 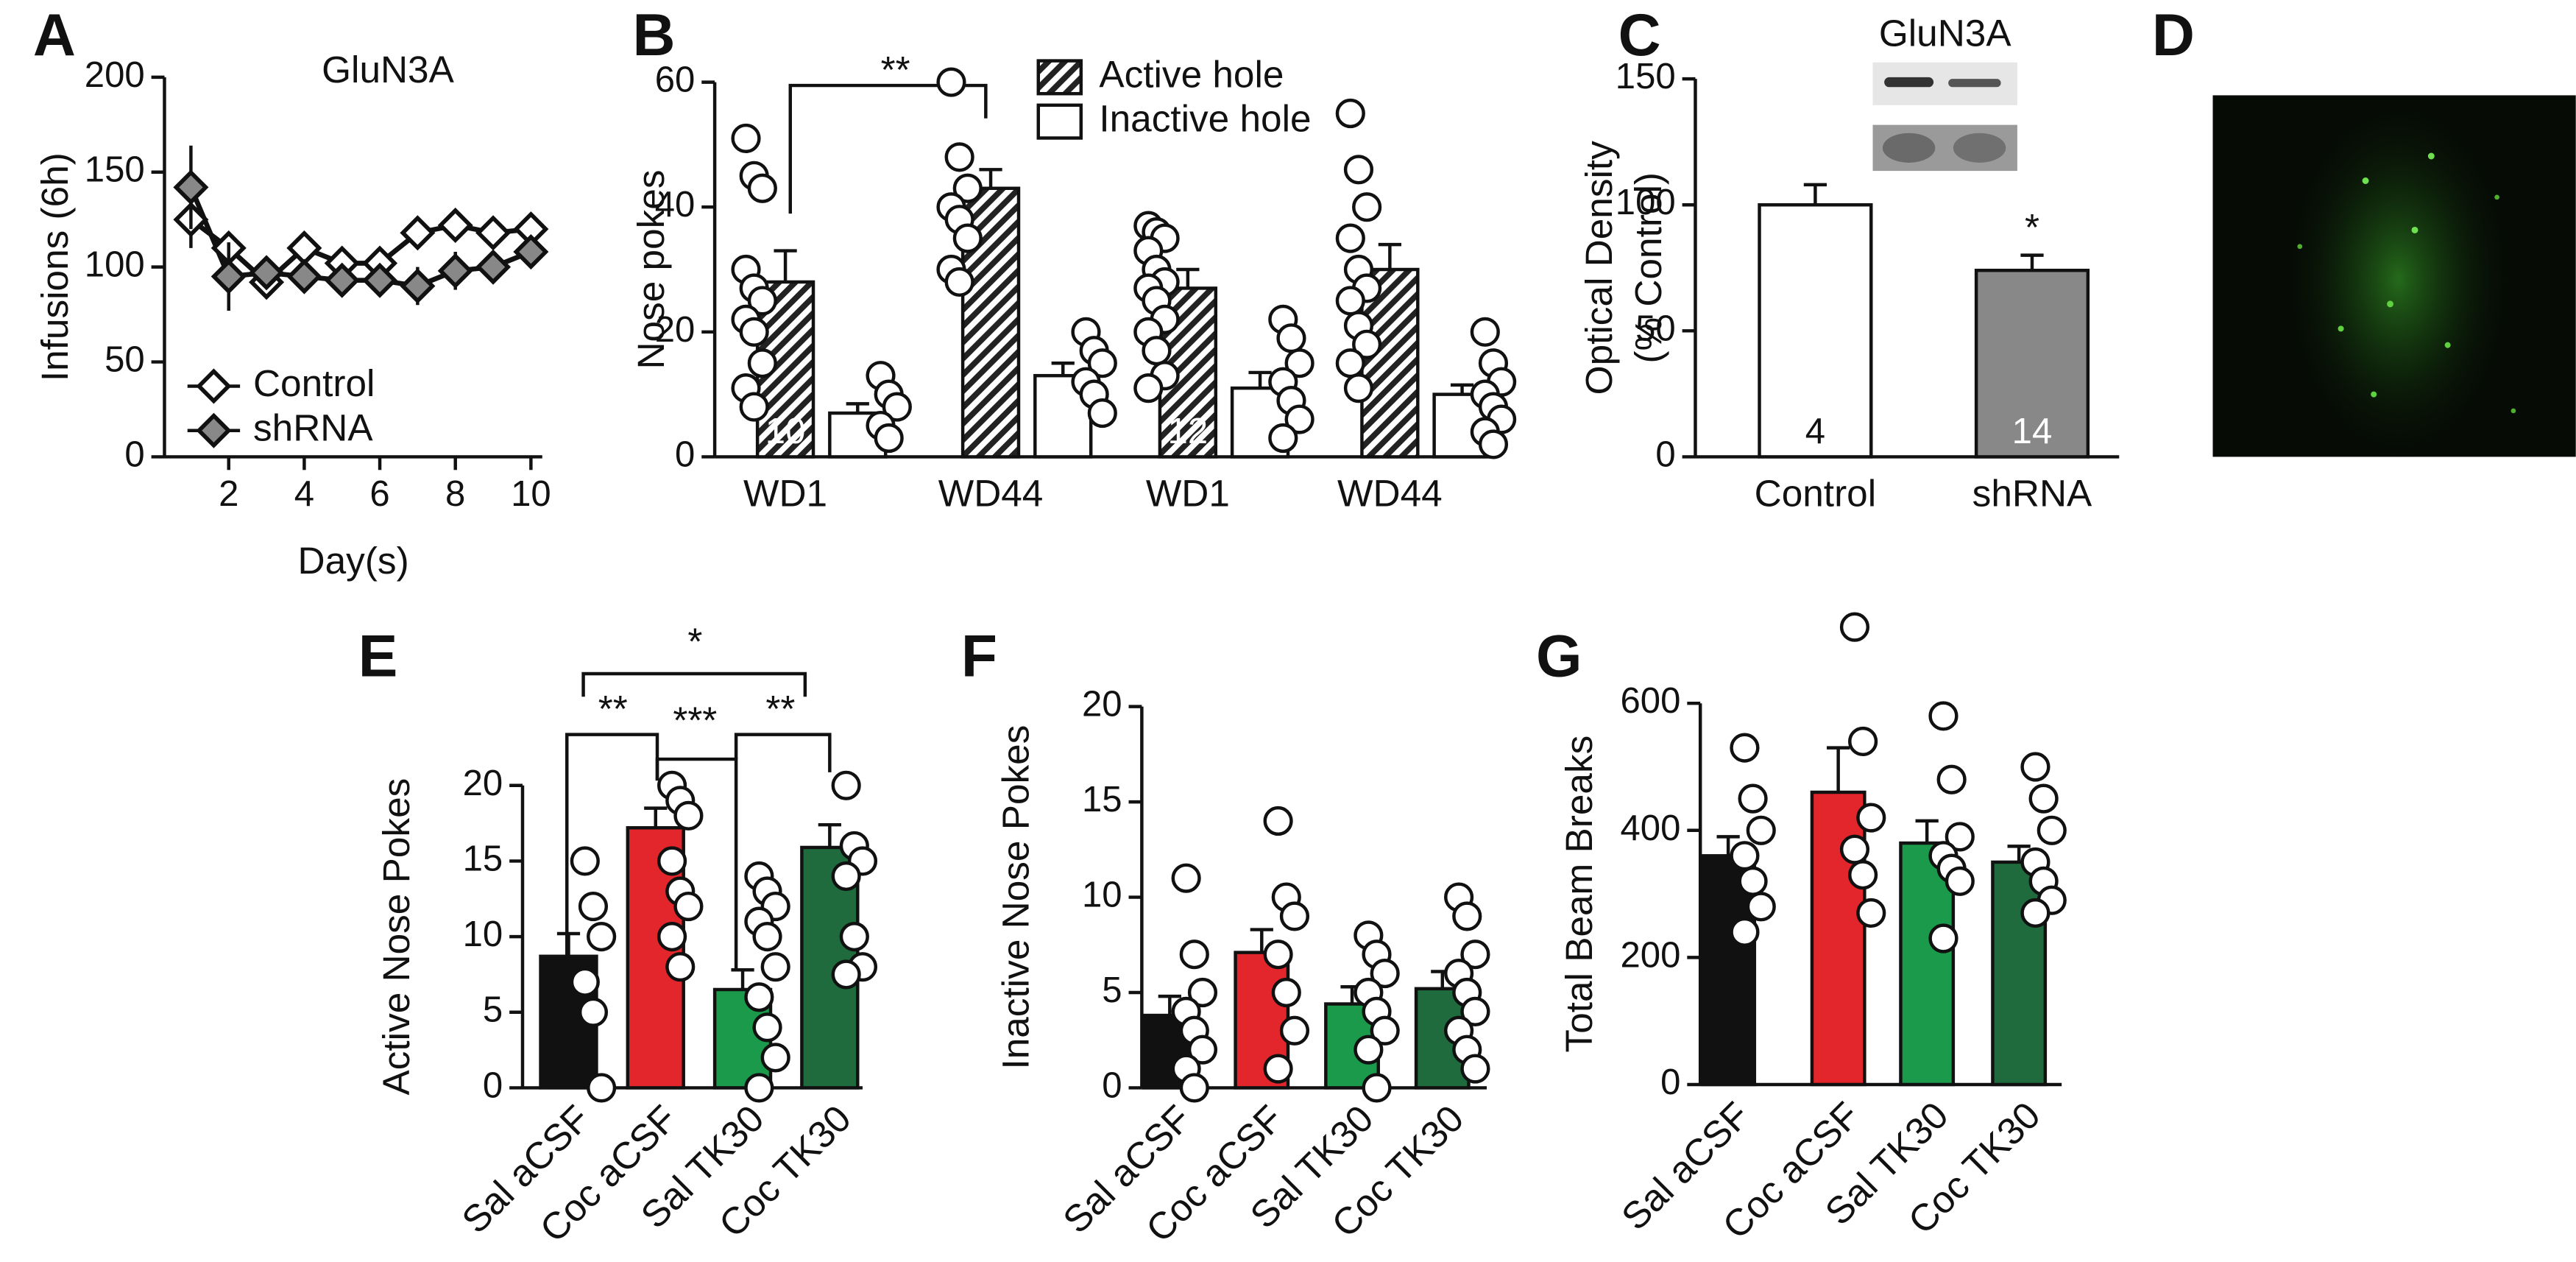 What do you see at coordinates (378, 656) in the screenshot?
I see `panel-label: E` at bounding box center [378, 656].